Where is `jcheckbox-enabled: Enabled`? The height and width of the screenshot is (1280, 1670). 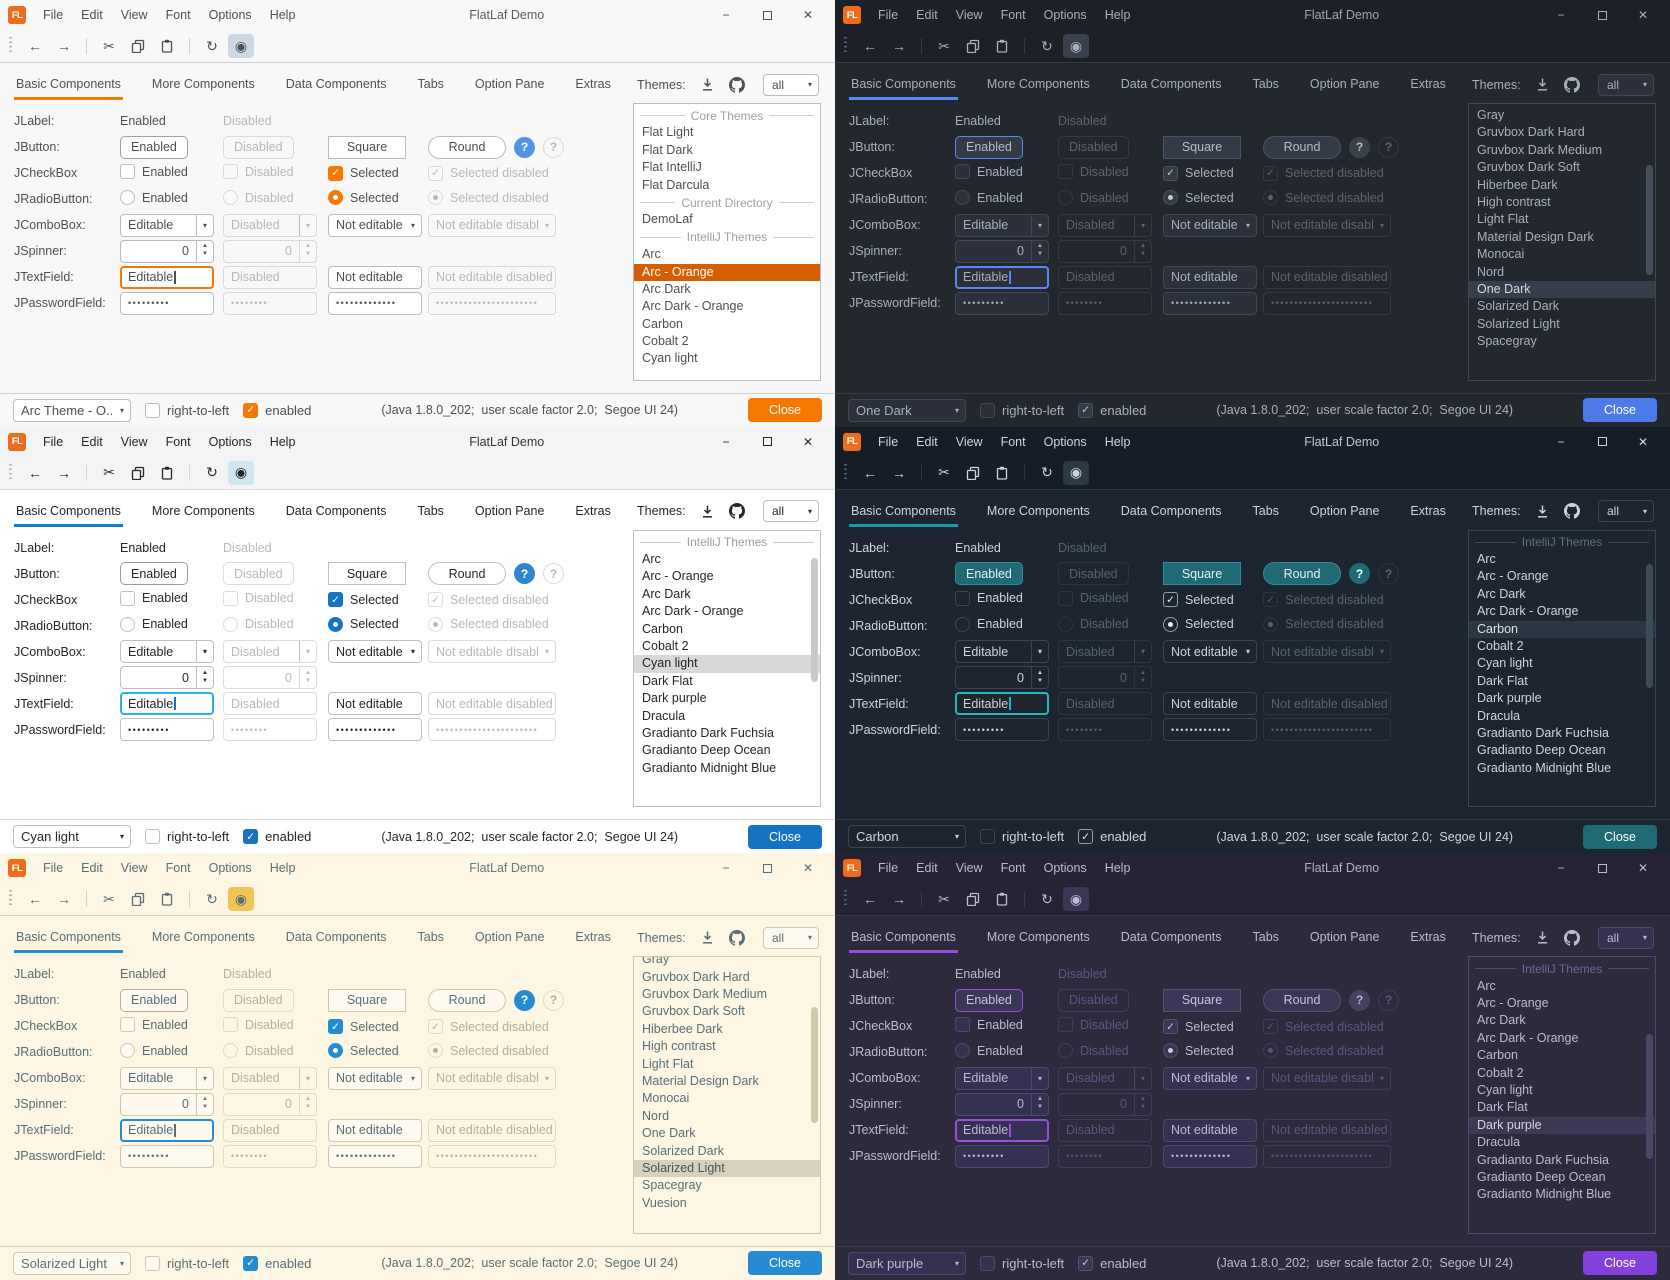 jcheckbox-enabled: Enabled is located at coordinates (989, 1025).